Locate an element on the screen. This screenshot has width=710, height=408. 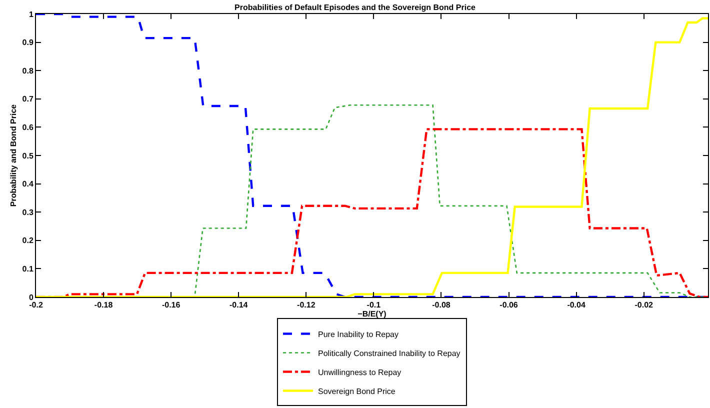
x-tick-label: -0.2 is located at coordinates (36, 305).